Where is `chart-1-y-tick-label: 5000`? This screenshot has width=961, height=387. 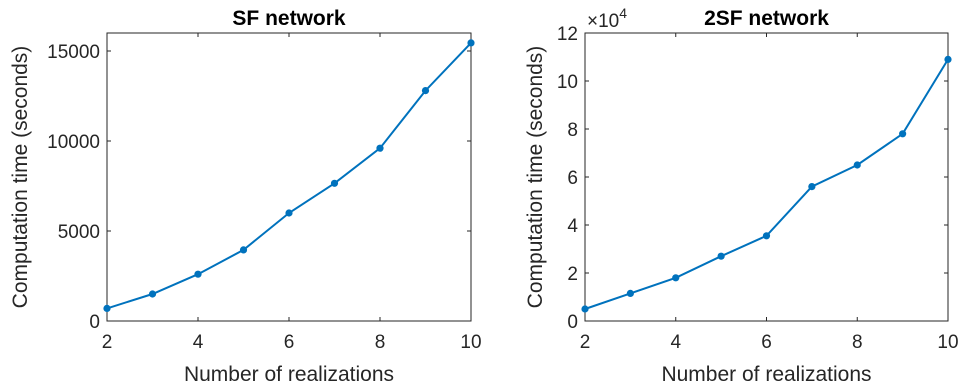 chart-1-y-tick-label: 5000 is located at coordinates (79, 232).